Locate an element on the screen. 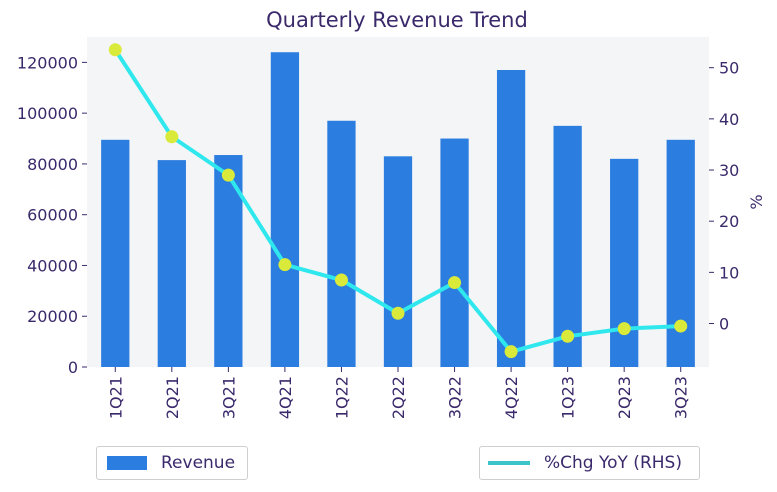 This screenshot has width=777, height=492. left-tick-label: 0 is located at coordinates (73, 367).